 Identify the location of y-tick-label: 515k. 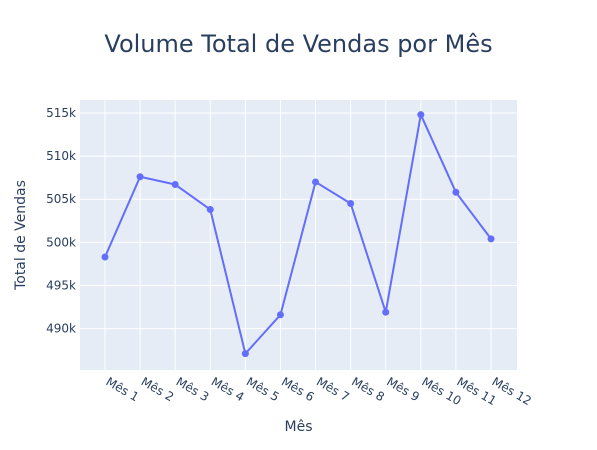
(61, 113).